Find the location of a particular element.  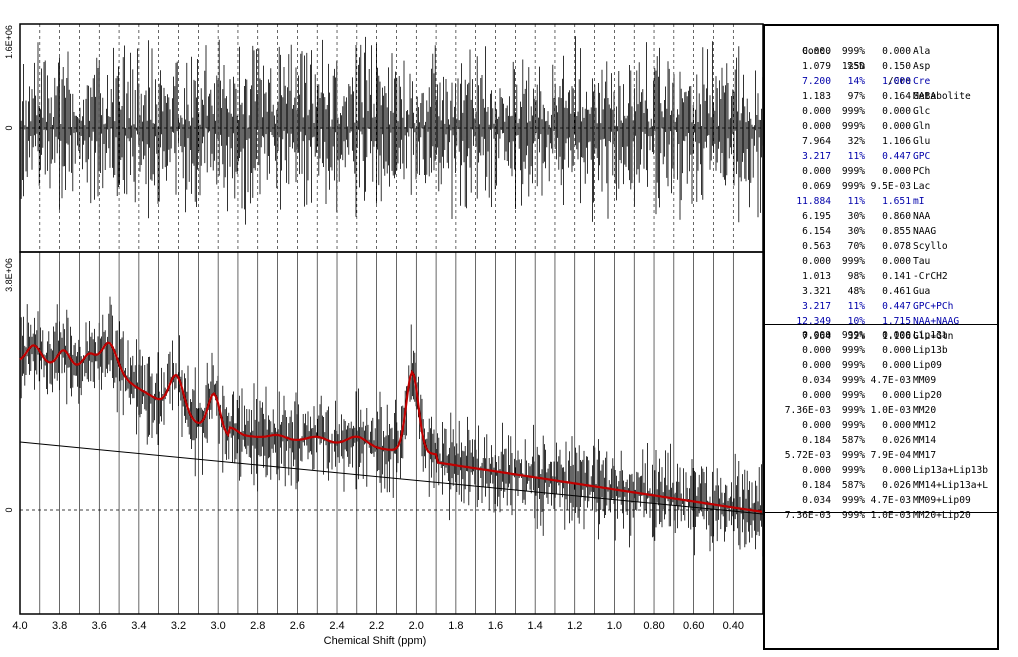

baseline-line is located at coordinates (391, 478).